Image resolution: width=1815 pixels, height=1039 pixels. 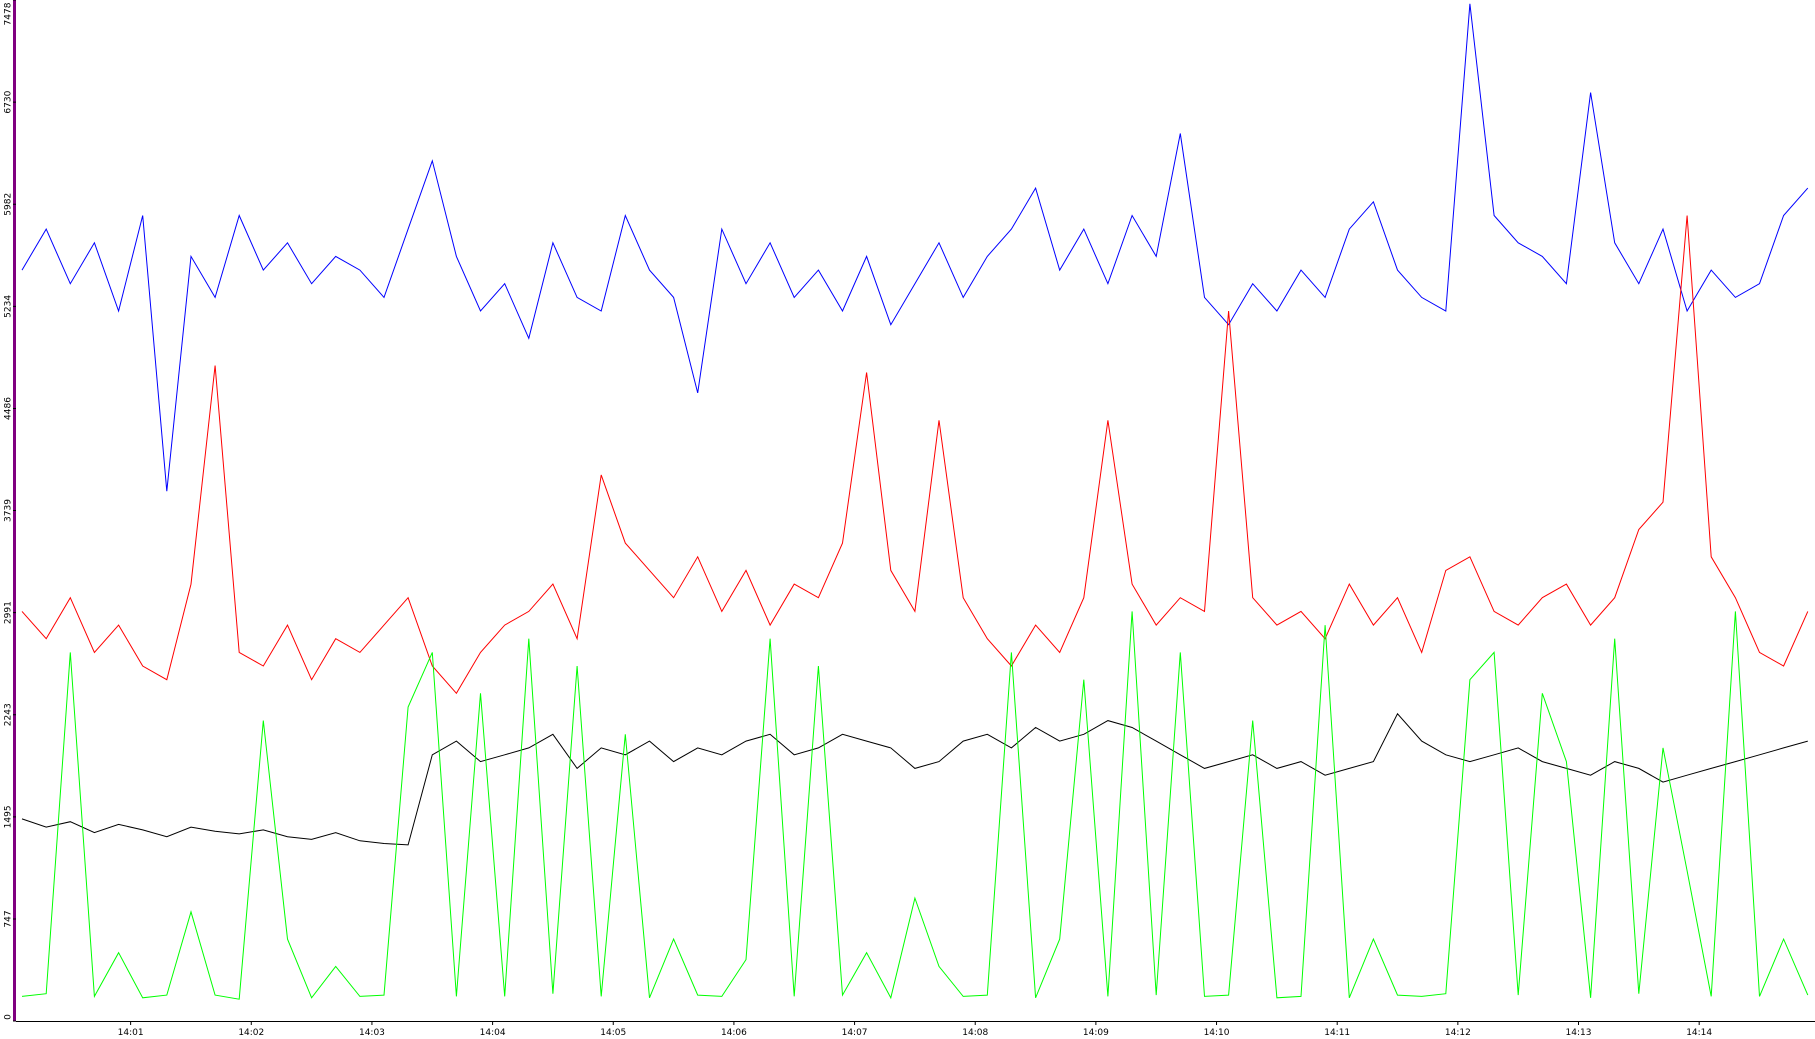 I want to click on x-tick-label: 14:04, so click(x=493, y=1033).